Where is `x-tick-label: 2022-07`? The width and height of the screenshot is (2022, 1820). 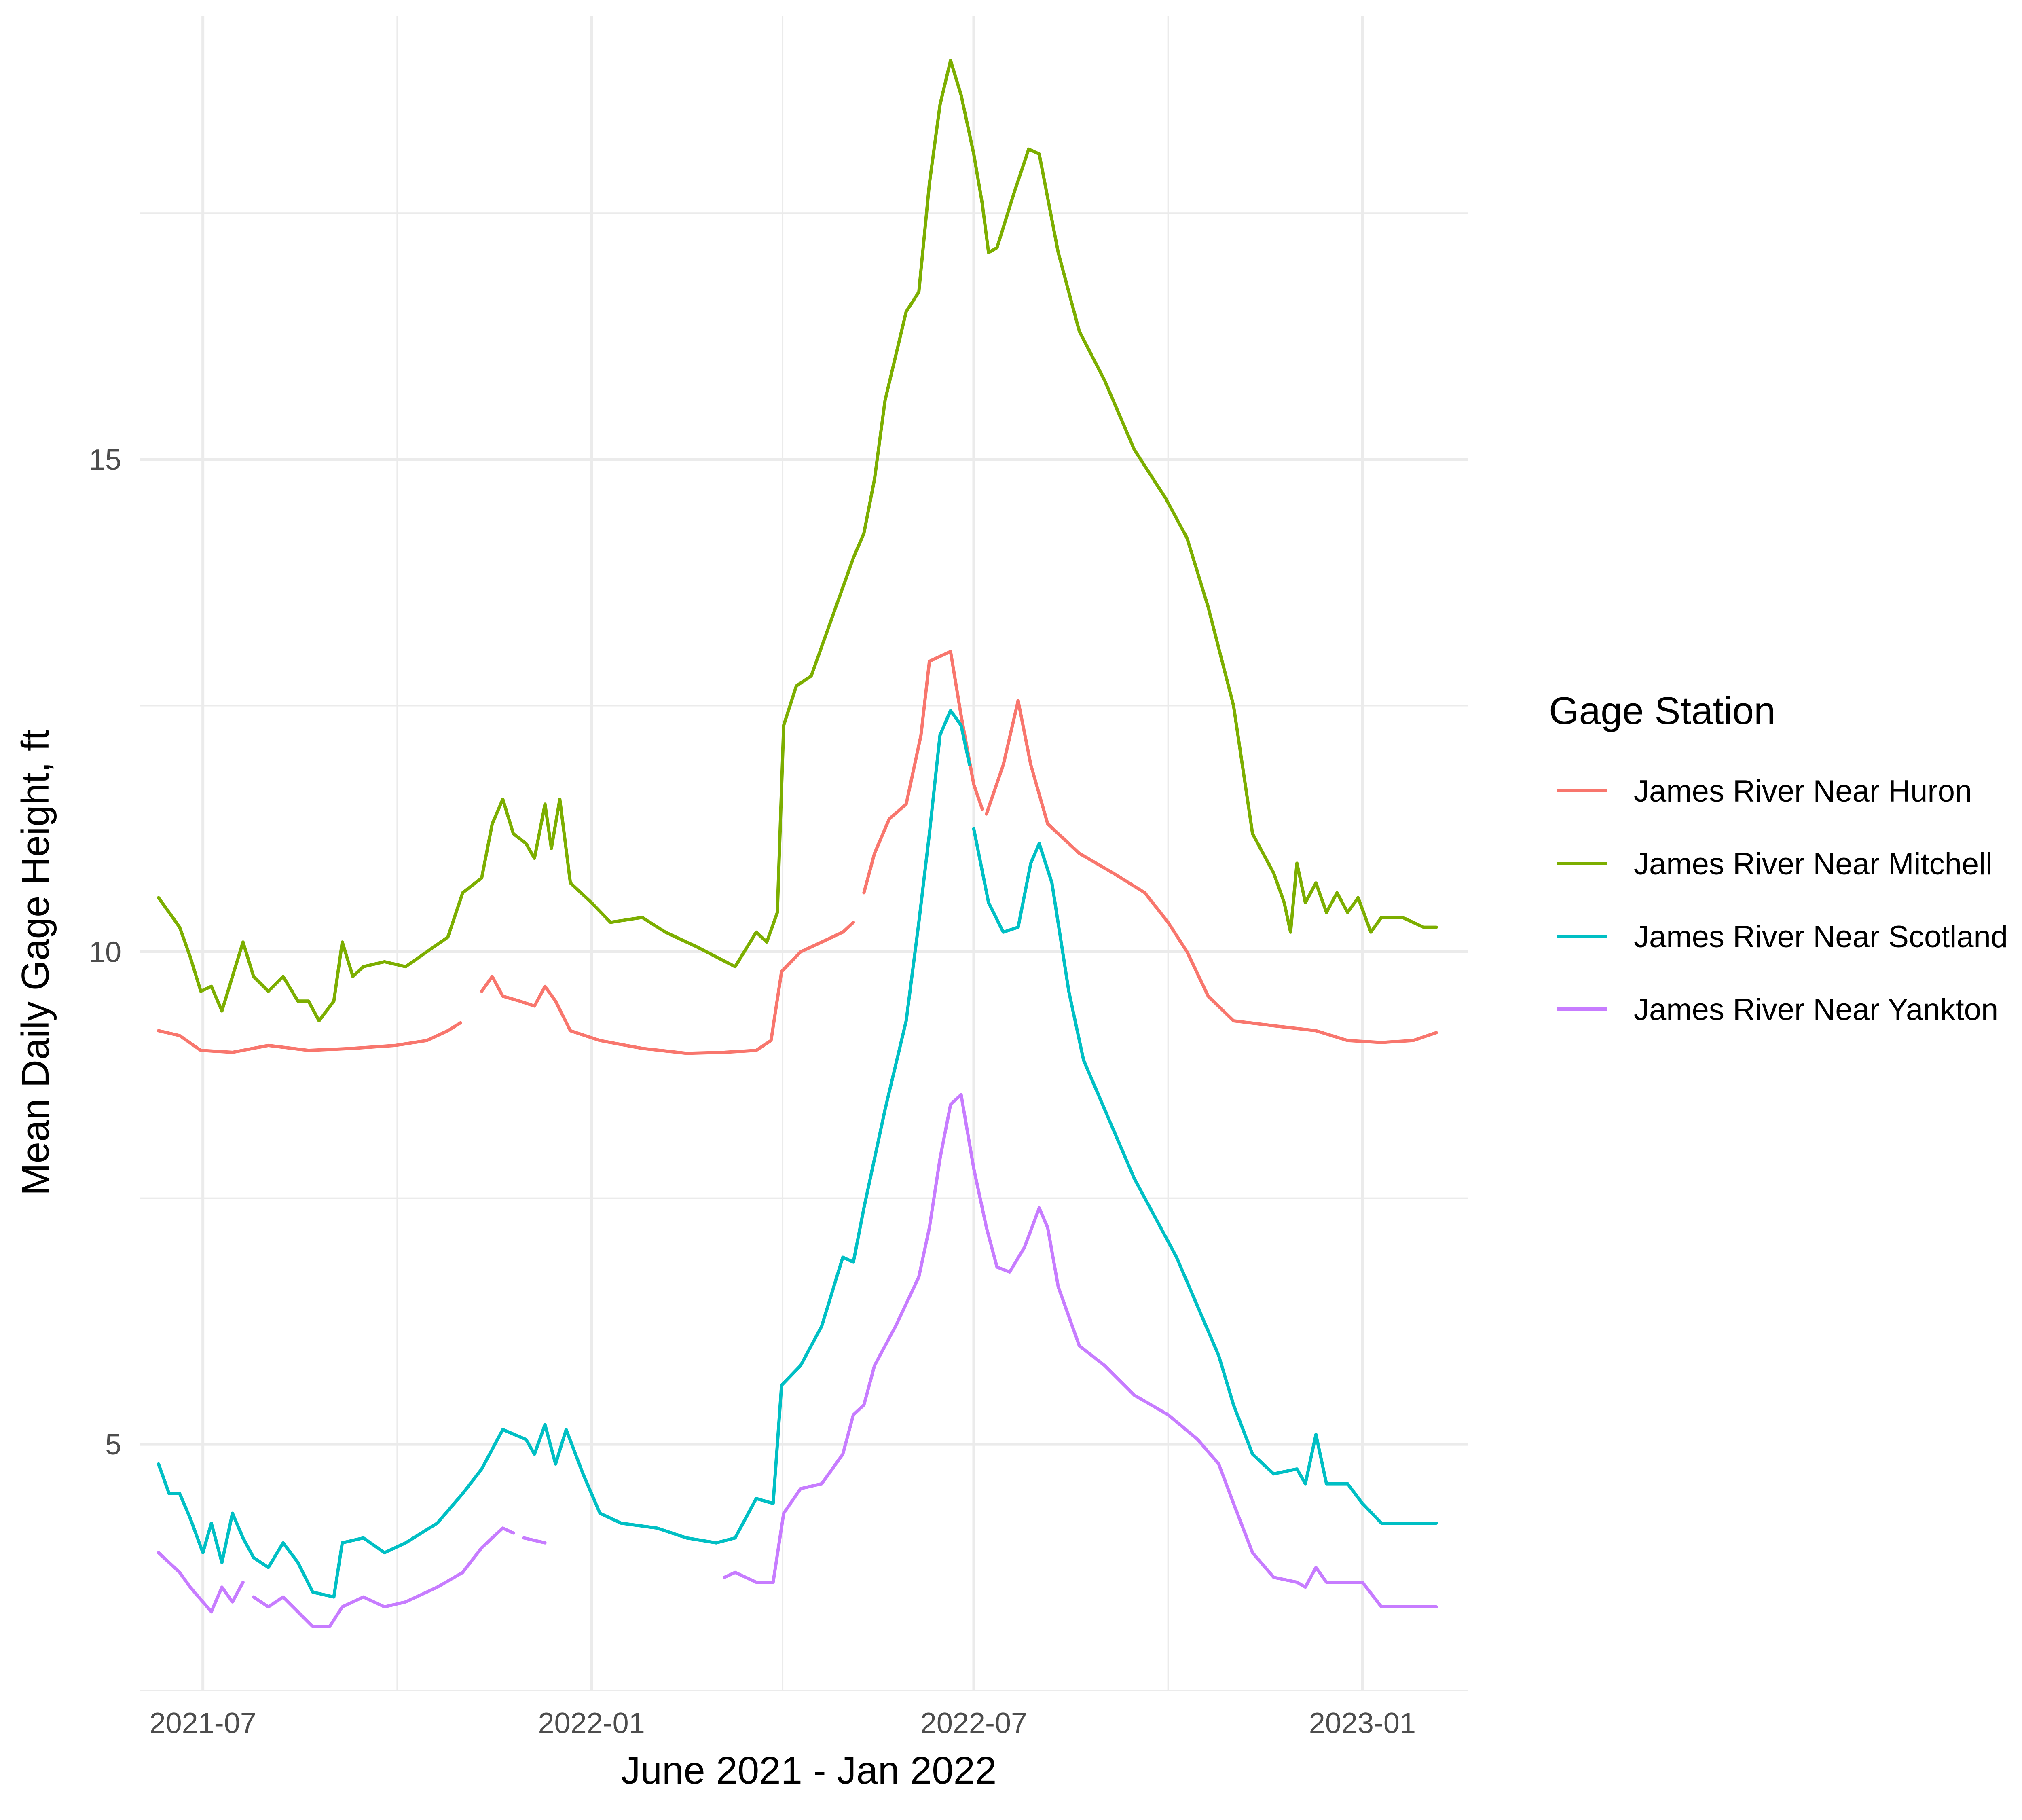 x-tick-label: 2022-07 is located at coordinates (973, 1724).